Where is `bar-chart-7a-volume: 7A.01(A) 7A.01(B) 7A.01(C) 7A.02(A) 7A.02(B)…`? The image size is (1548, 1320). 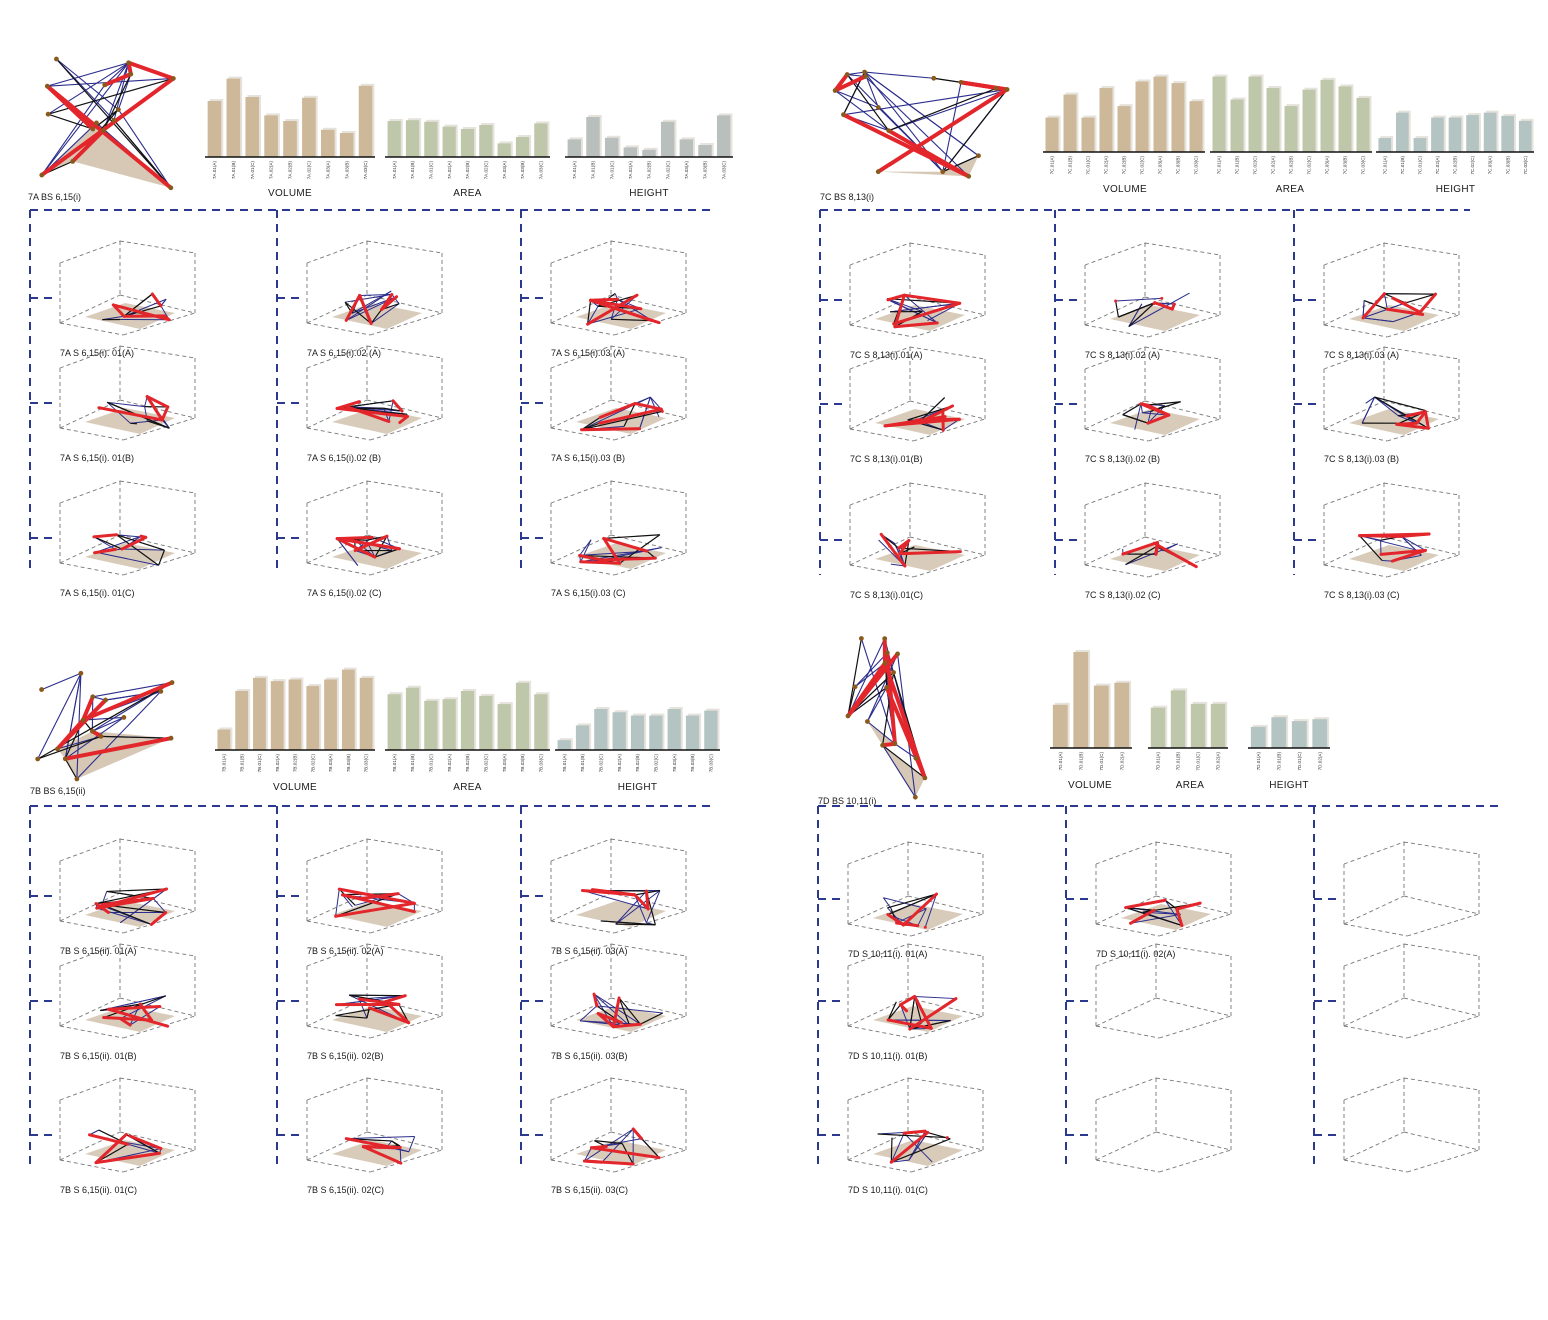
bar-chart-7a-volume: 7A.01(A) 7A.01(B) 7A.01(C) 7A.02(A) 7A.02(B)… is located at coordinates (290, 128).